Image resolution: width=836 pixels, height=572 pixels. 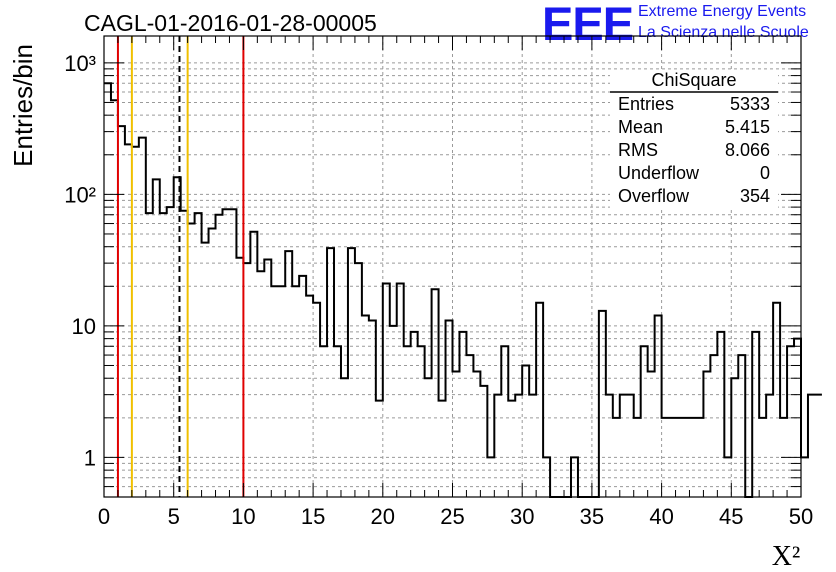 What do you see at coordinates (731, 516) in the screenshot?
I see `x-tick-label: 45` at bounding box center [731, 516].